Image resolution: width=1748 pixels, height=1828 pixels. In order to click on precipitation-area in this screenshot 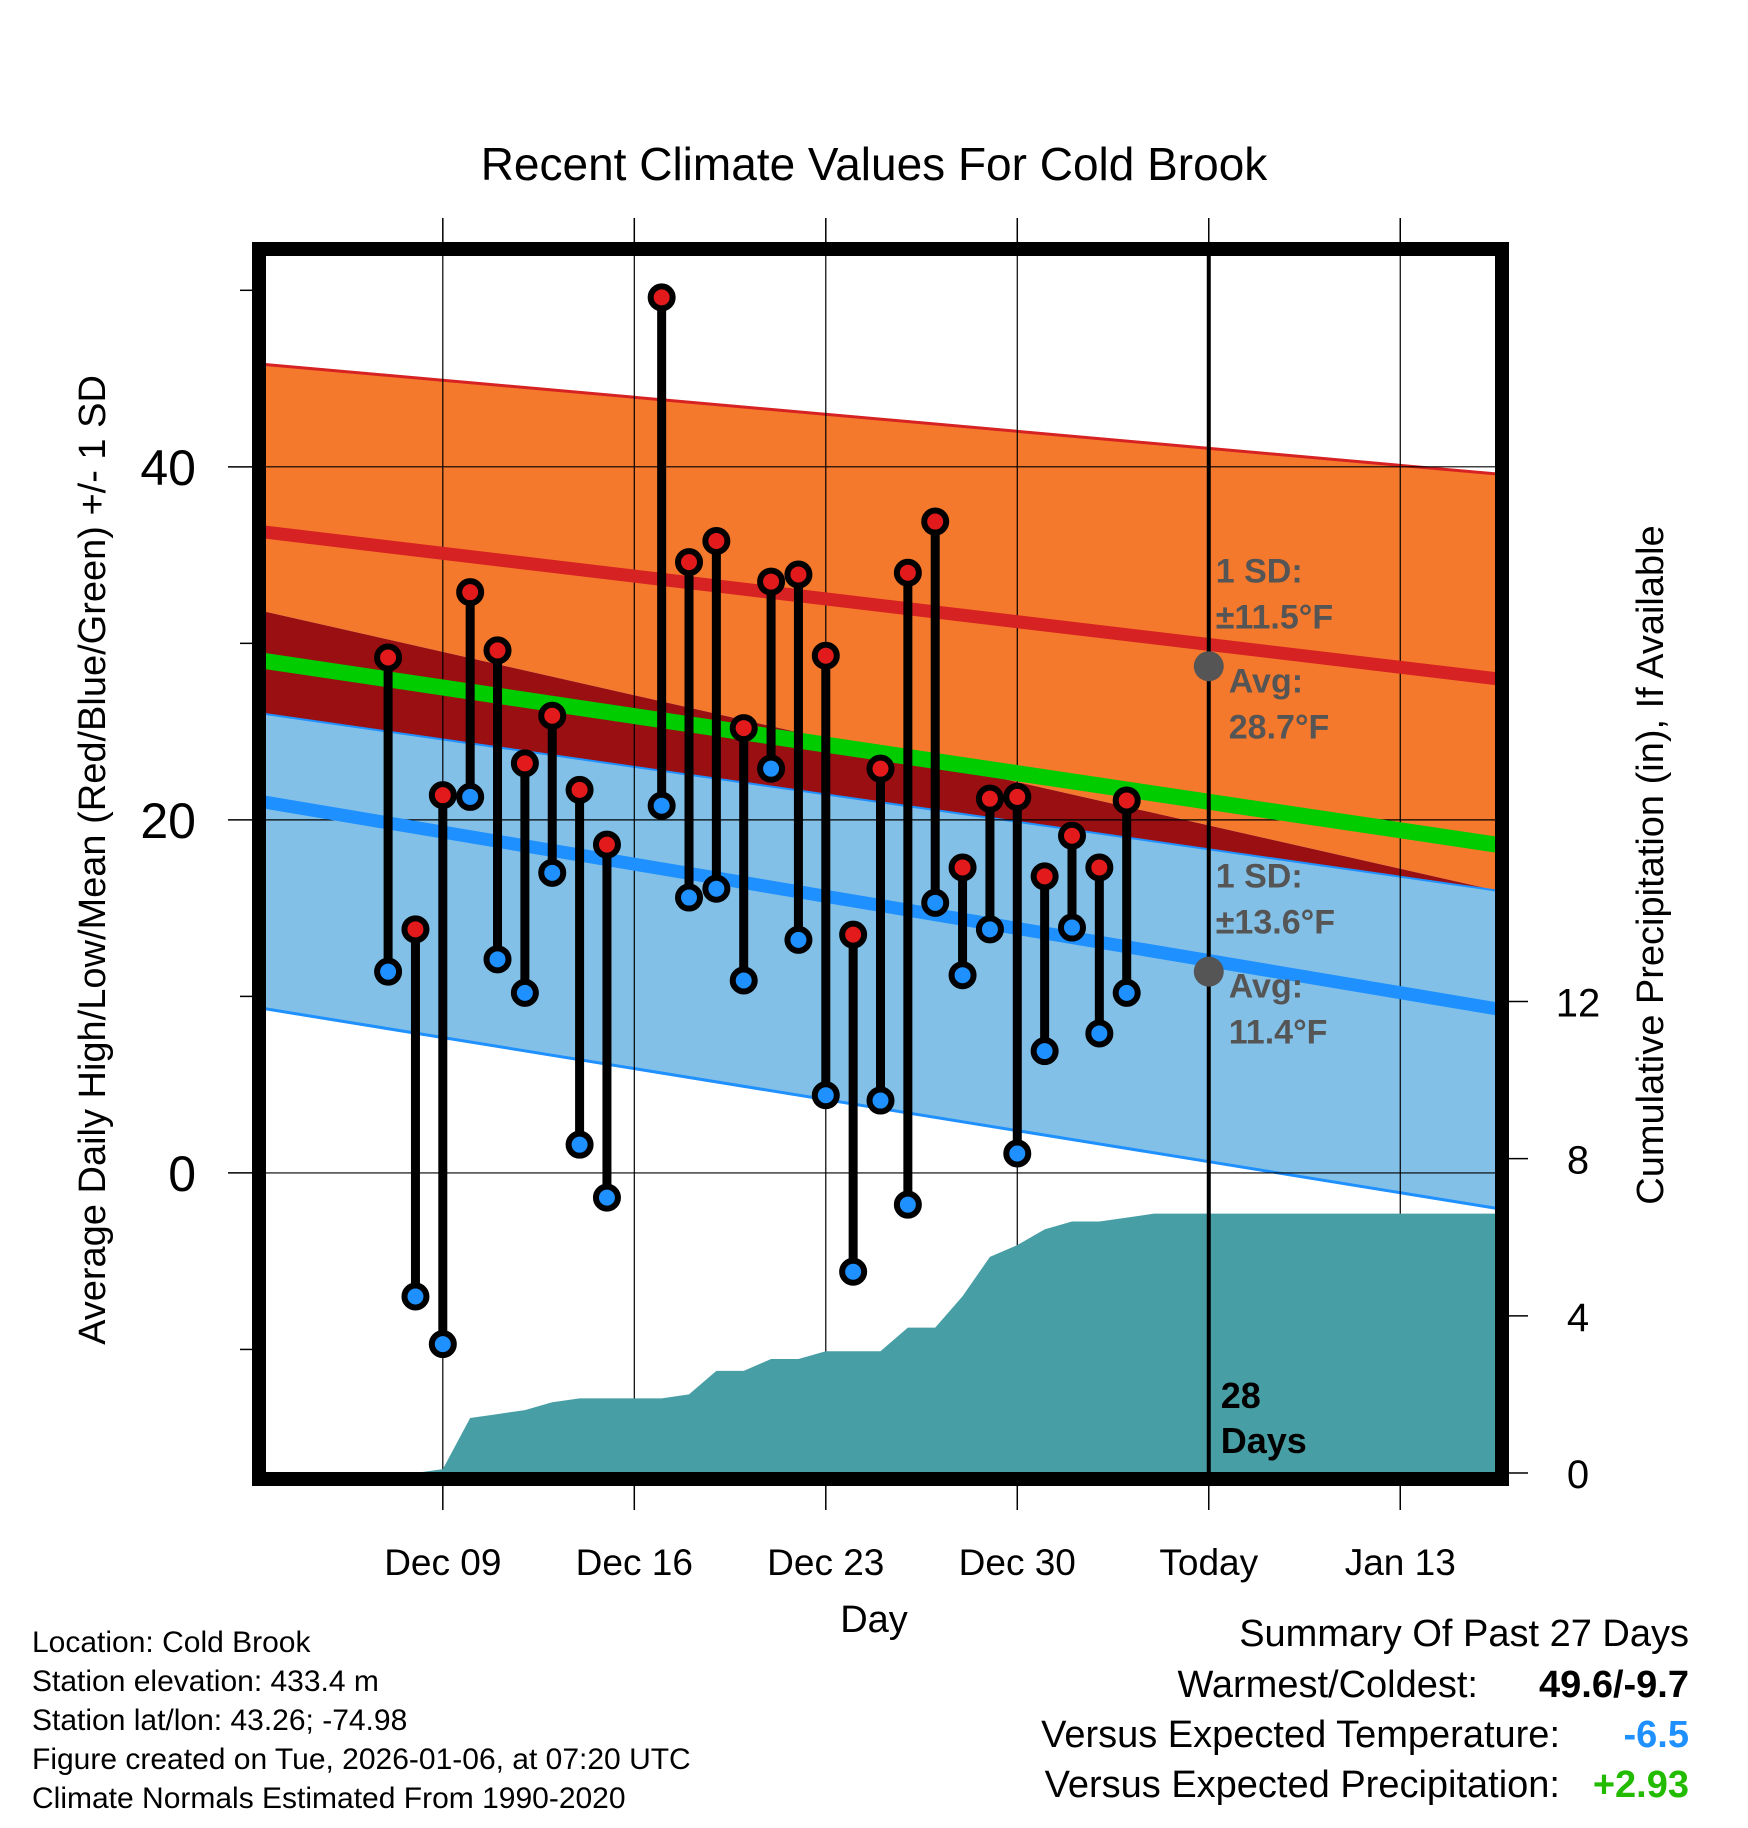, I will do `click(942, 1343)`.